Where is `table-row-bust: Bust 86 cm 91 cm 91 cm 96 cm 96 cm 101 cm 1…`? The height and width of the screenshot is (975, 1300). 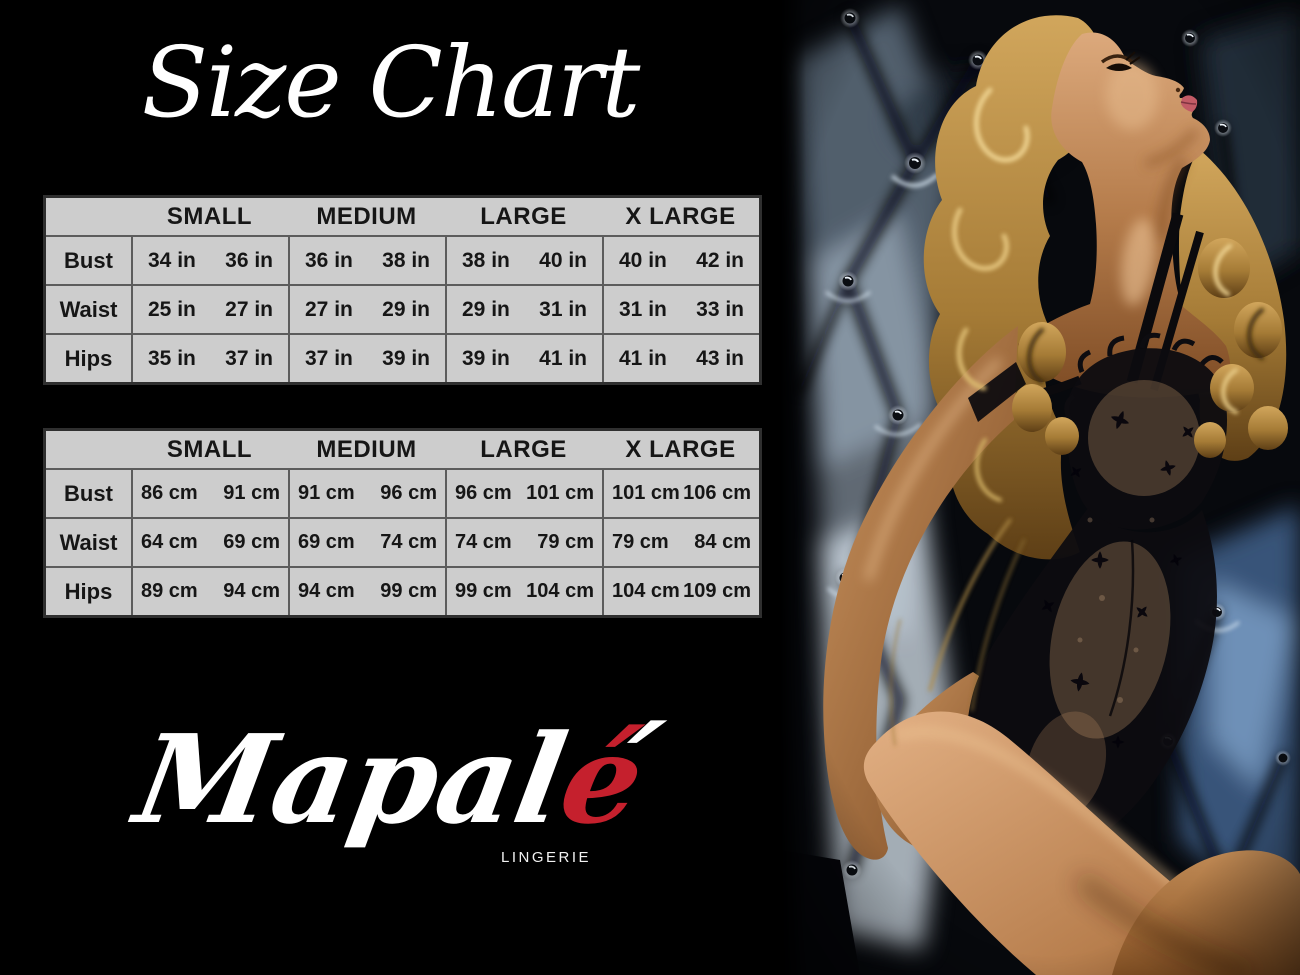 table-row-bust: Bust 86 cm 91 cm 91 cm 96 cm 96 cm 101 cm 1… is located at coordinates (402, 492).